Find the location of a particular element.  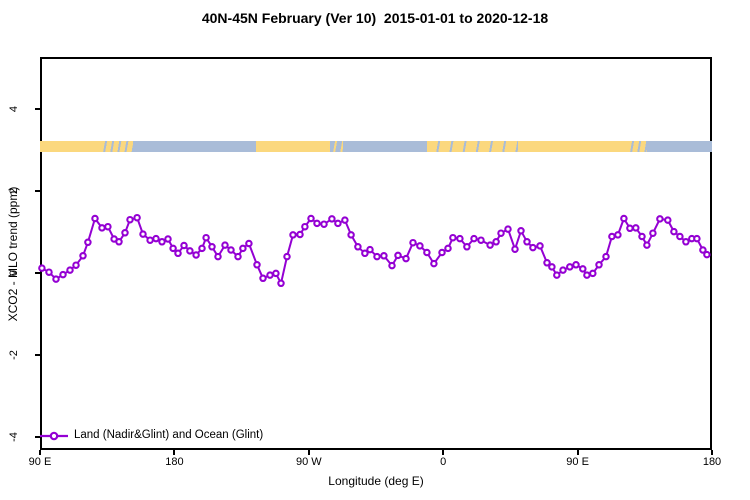

x-tick-label: 90 W is located at coordinates (308, 462).